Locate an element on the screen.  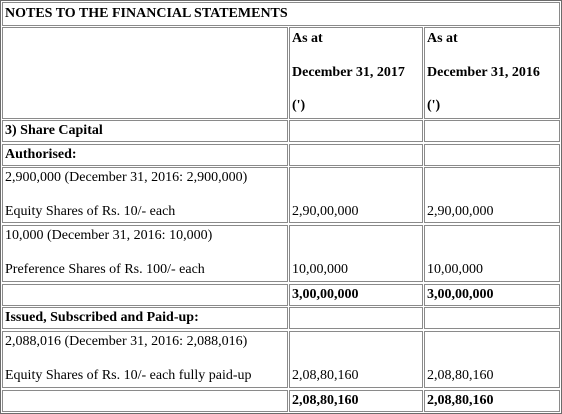
issued-total-value-2017: 2,08,80,160 is located at coordinates (325, 400).